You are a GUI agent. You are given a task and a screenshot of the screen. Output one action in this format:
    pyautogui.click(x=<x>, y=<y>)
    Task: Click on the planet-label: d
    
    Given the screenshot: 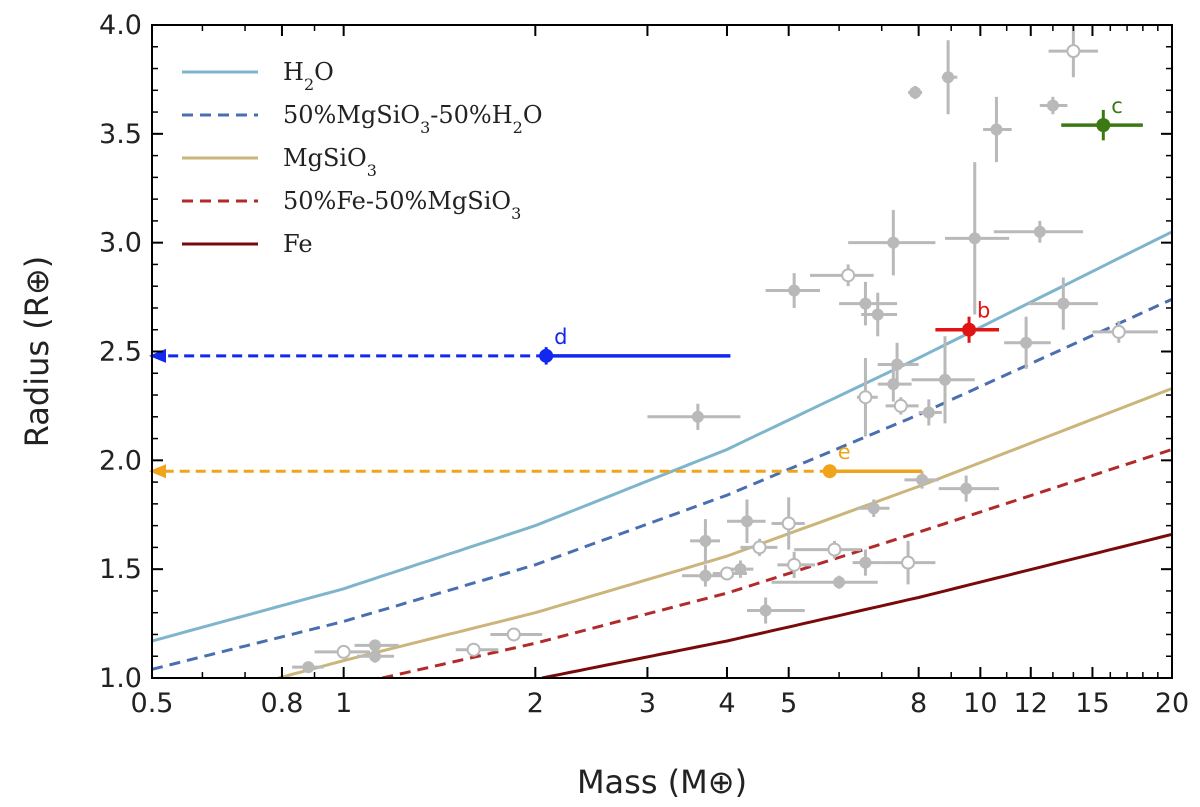 What is the action you would take?
    pyautogui.click(x=560, y=337)
    